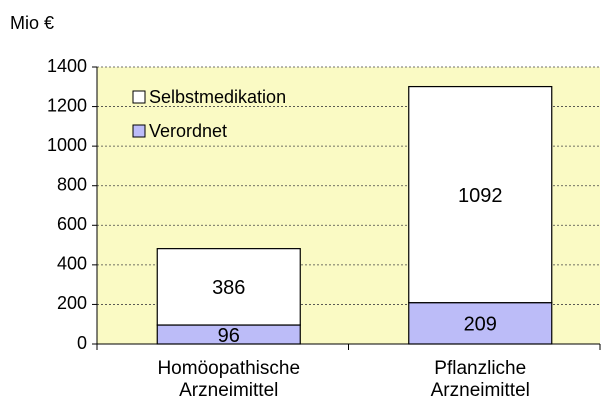  Describe the element at coordinates (67, 105) in the screenshot. I see `y-tick-label: 1200` at that location.